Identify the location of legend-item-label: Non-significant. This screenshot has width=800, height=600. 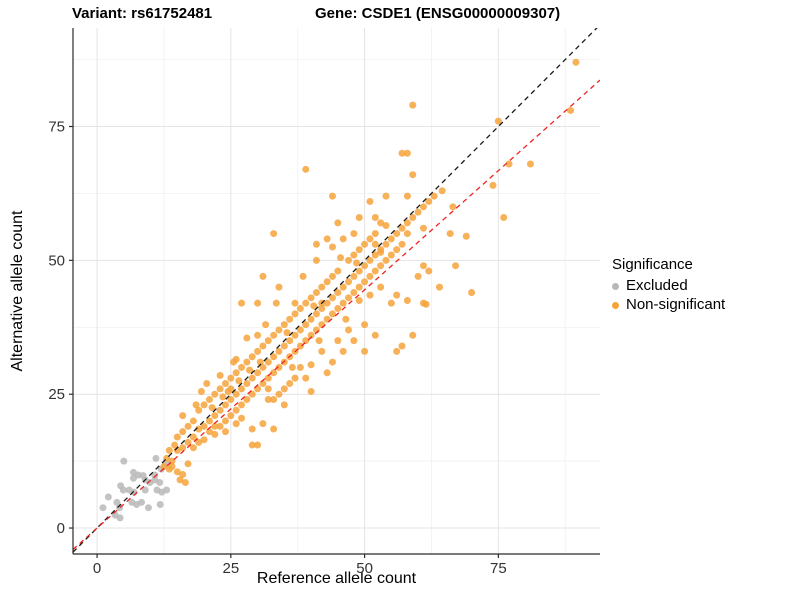
(676, 304).